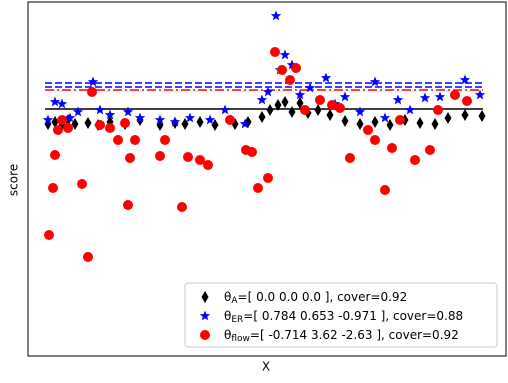 The image size is (508, 383). What do you see at coordinates (237, 320) in the screenshot?
I see `legend-subscript: ER` at bounding box center [237, 320].